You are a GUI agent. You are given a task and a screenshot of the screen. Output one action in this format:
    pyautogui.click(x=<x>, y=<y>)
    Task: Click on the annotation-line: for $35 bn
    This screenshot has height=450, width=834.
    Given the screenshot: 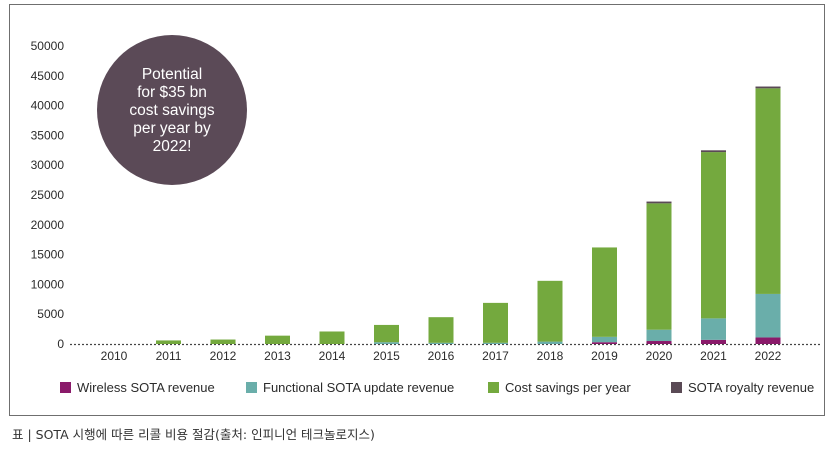 What is the action you would take?
    pyautogui.click(x=172, y=92)
    